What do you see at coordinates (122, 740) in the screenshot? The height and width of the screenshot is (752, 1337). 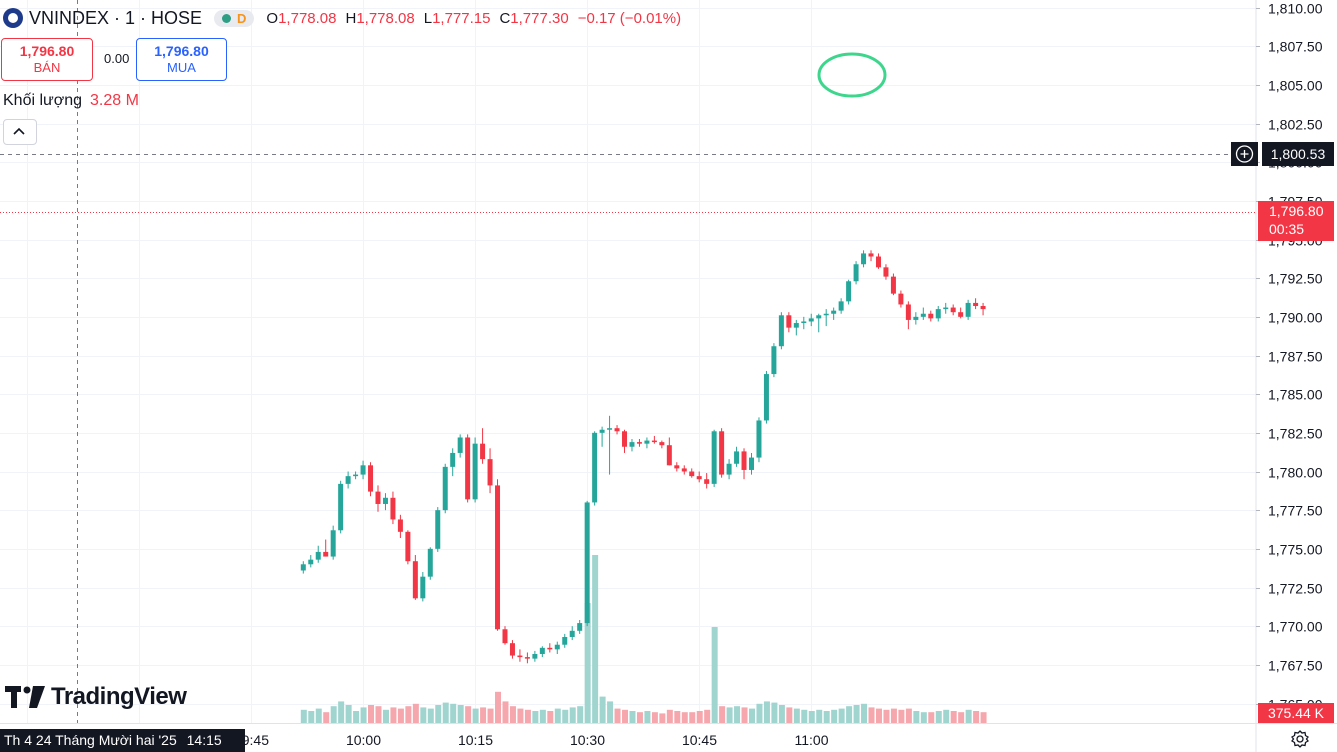 I see `crosshair-date-label: Th 4 24 Tháng Mười hai '25 14:15` at bounding box center [122, 740].